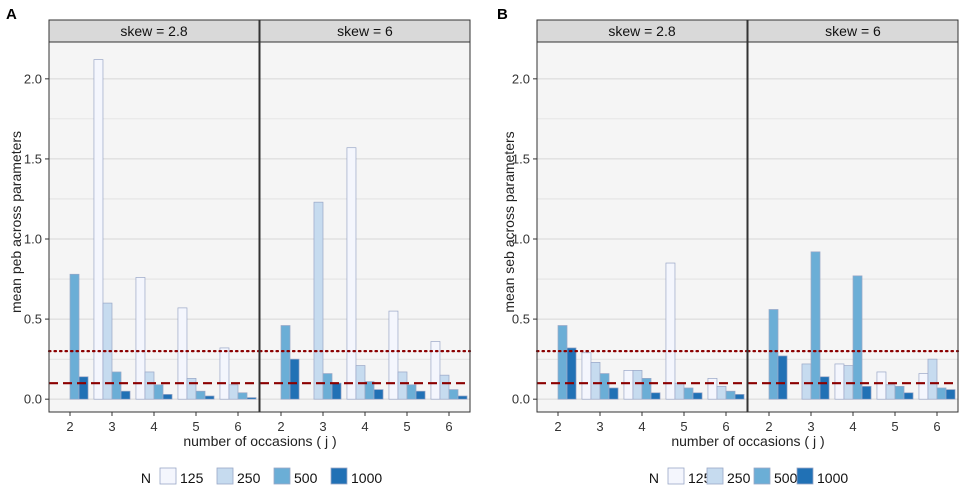 The height and width of the screenshot is (488, 964). What do you see at coordinates (839, 381) in the screenshot?
I see `bar-b-right-j4-n125` at bounding box center [839, 381].